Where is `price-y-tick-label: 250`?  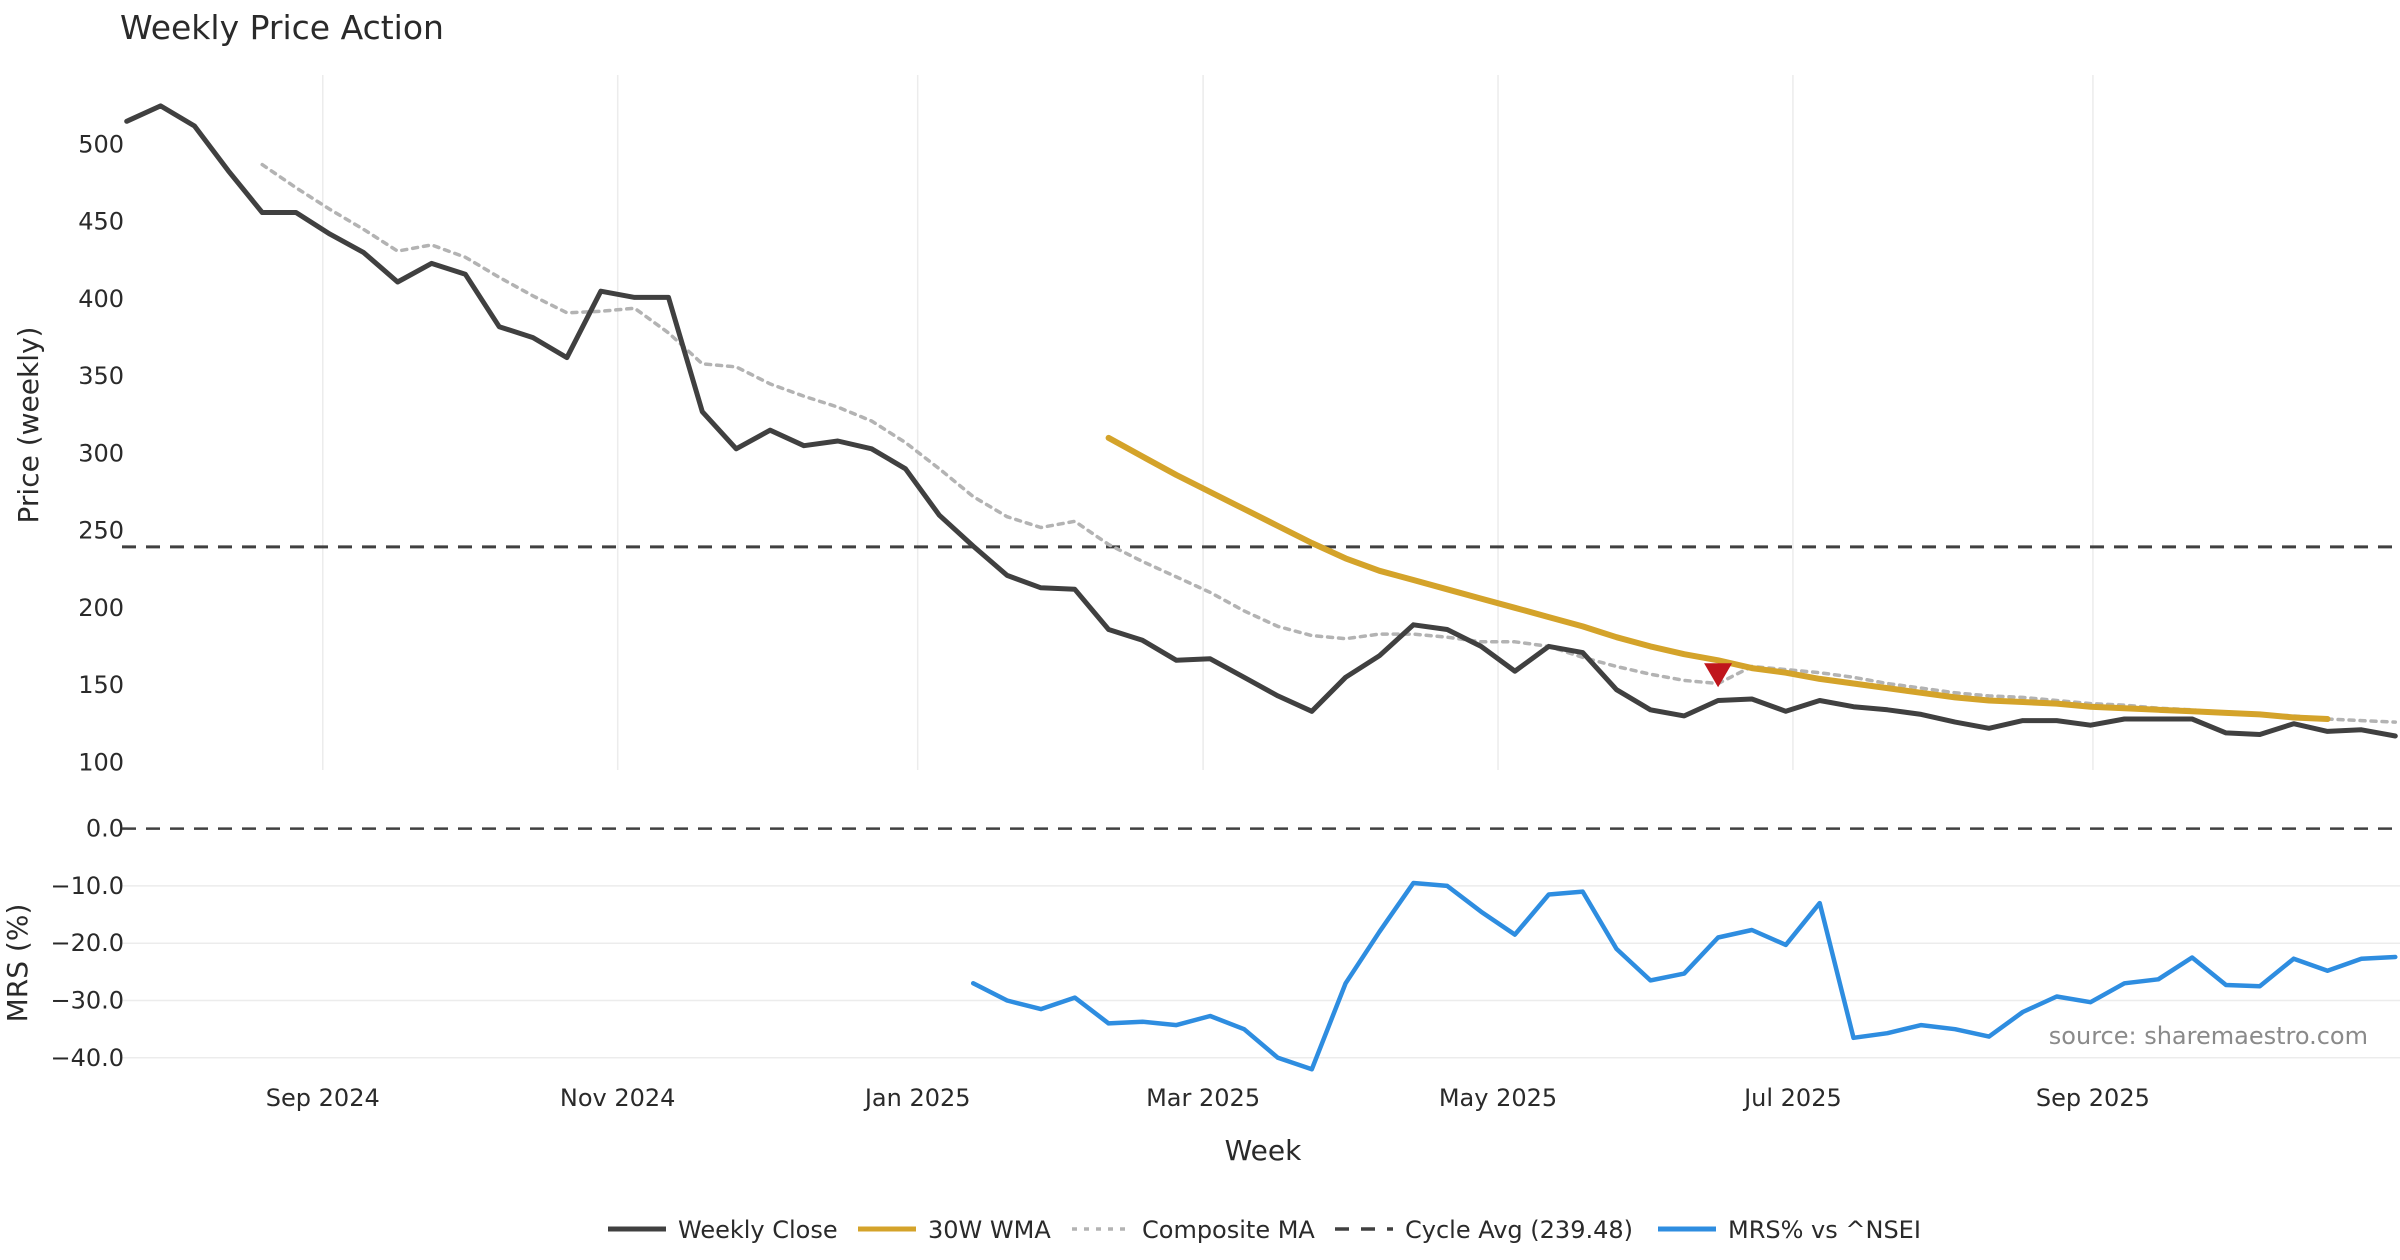
price-y-tick-label: 250 is located at coordinates (101, 531).